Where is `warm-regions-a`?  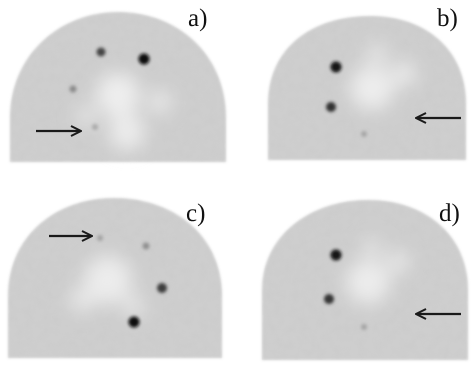
warm-regions-a is located at coordinates (123, 111).